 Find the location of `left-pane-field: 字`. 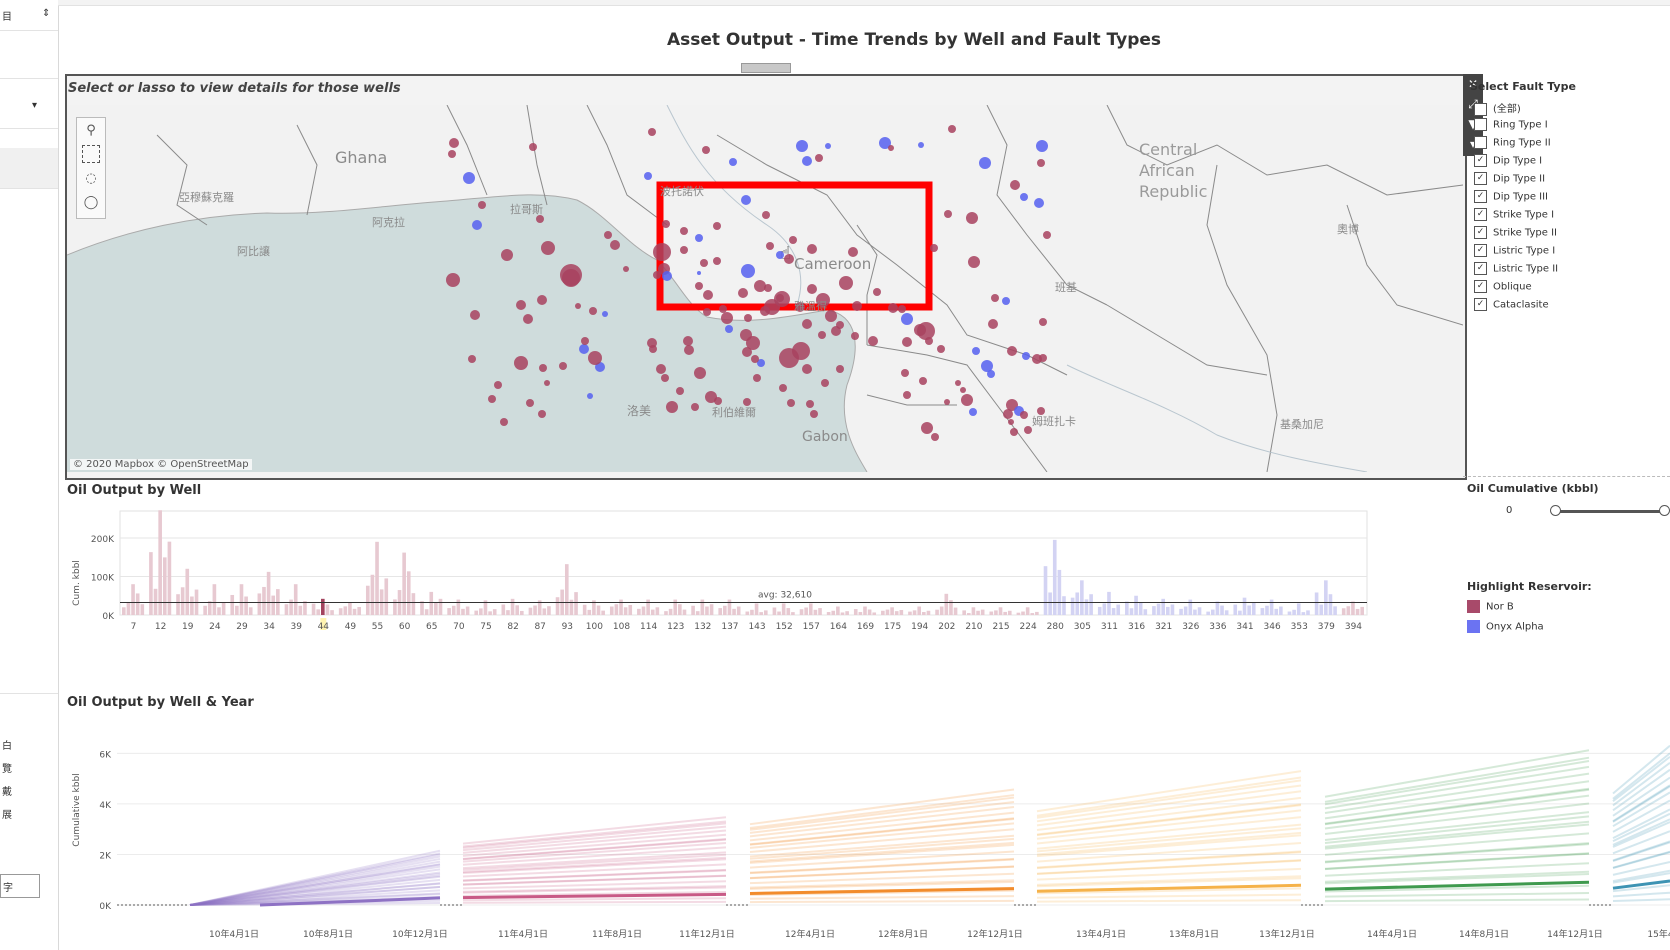

left-pane-field: 字 is located at coordinates (20, 886).